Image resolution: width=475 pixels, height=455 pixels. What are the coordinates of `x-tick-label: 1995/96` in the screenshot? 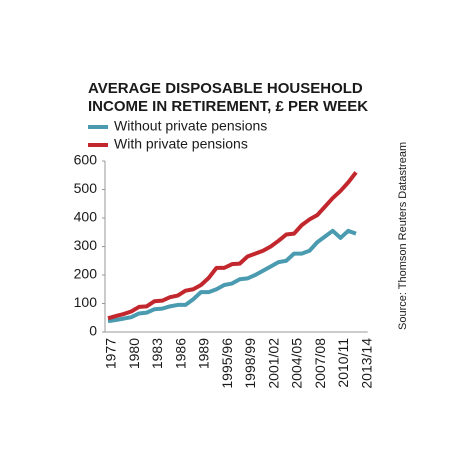 It's located at (227, 363).